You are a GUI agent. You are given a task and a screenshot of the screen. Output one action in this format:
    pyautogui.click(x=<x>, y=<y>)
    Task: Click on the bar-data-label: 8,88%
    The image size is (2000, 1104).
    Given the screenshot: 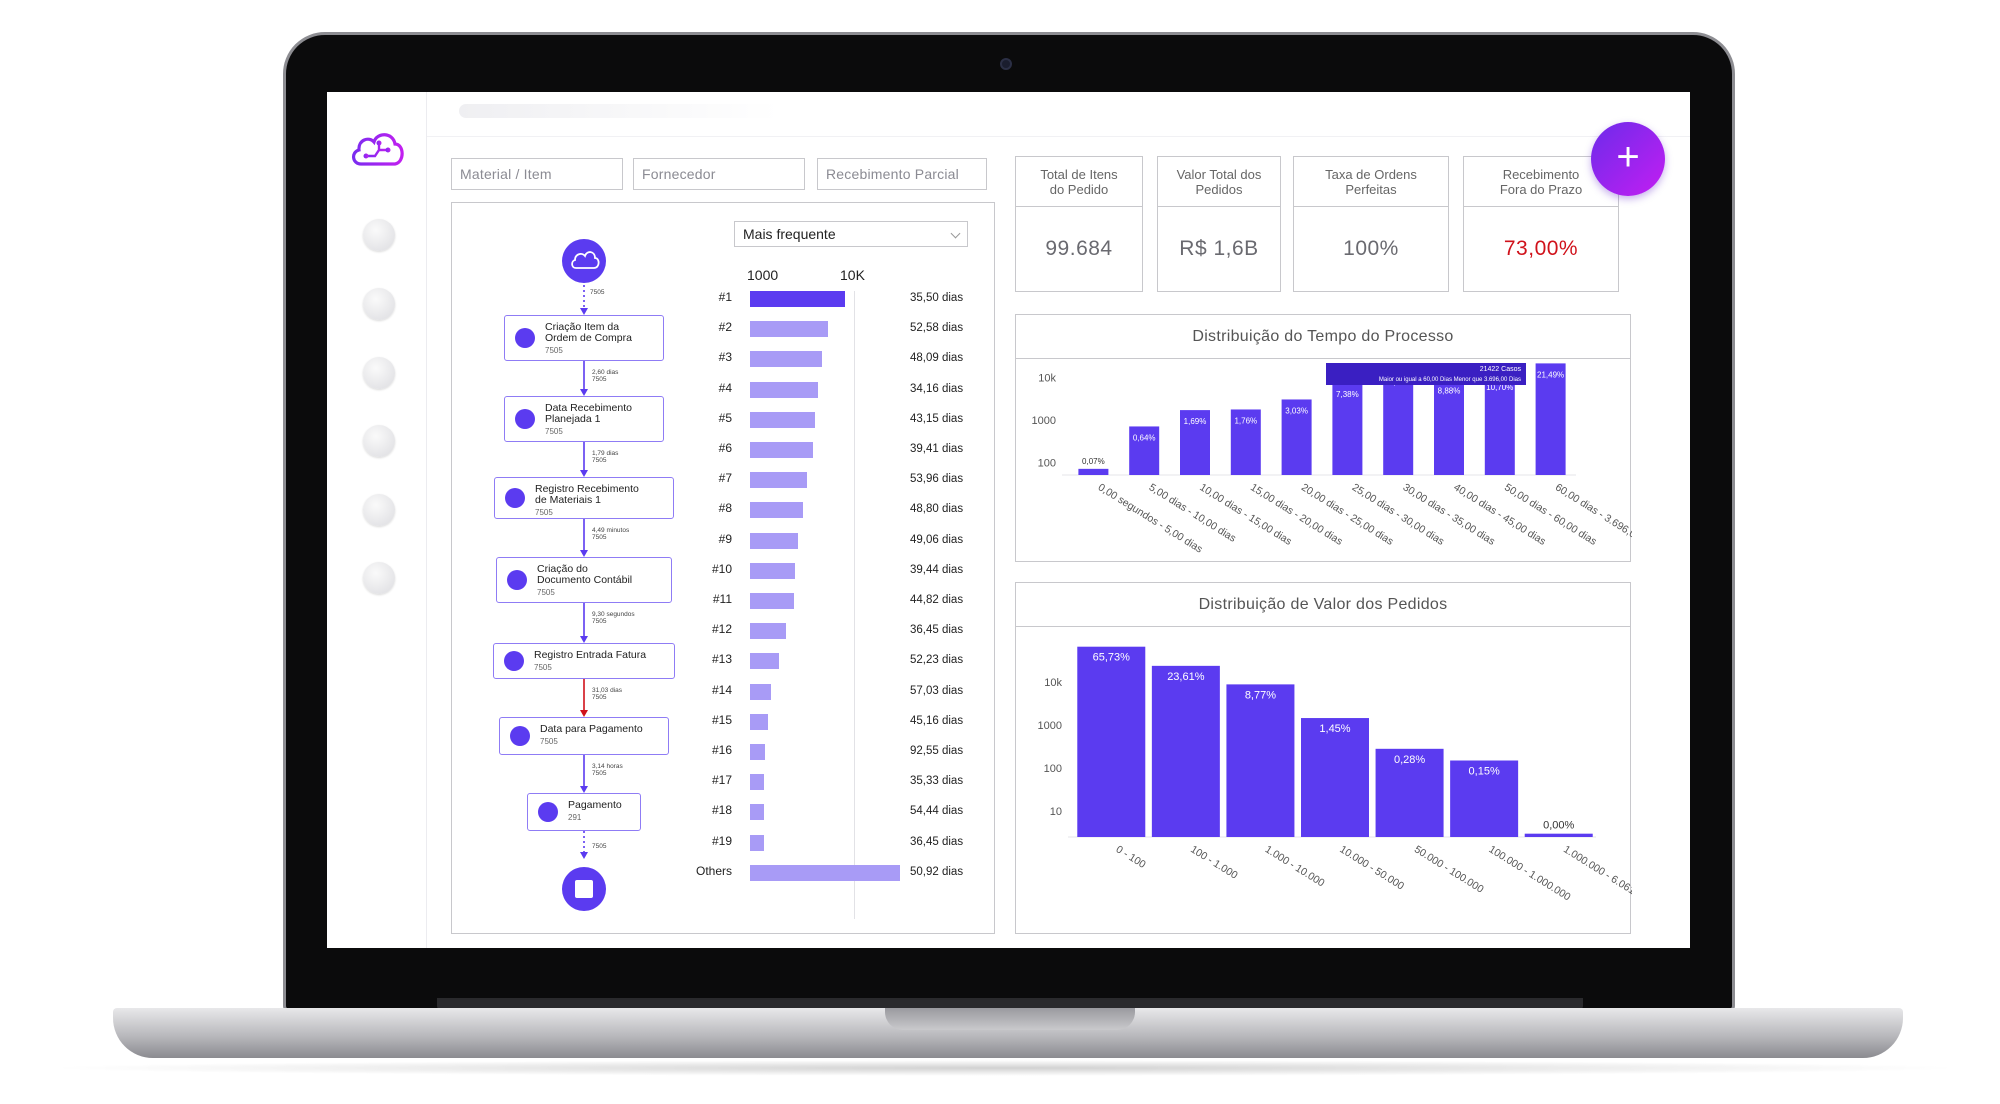 What is the action you would take?
    pyautogui.click(x=1449, y=391)
    